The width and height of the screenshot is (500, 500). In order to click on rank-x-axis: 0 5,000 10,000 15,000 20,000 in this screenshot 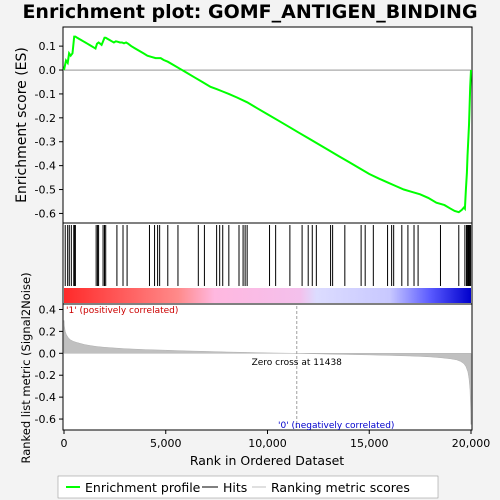, I will do `click(276, 440)`.